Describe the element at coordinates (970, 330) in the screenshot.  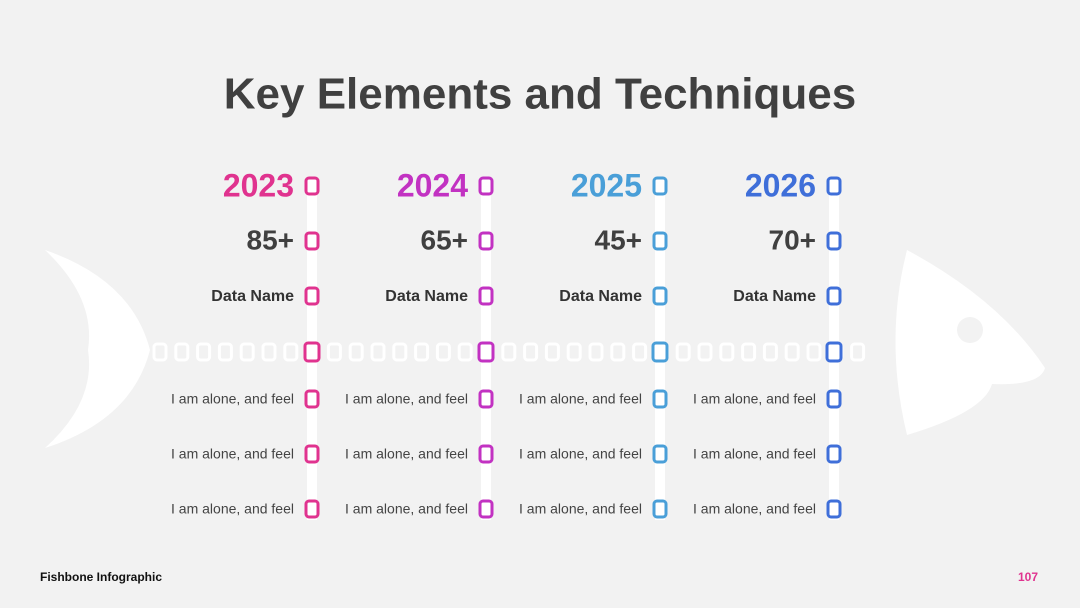
I see `fish-eye` at that location.